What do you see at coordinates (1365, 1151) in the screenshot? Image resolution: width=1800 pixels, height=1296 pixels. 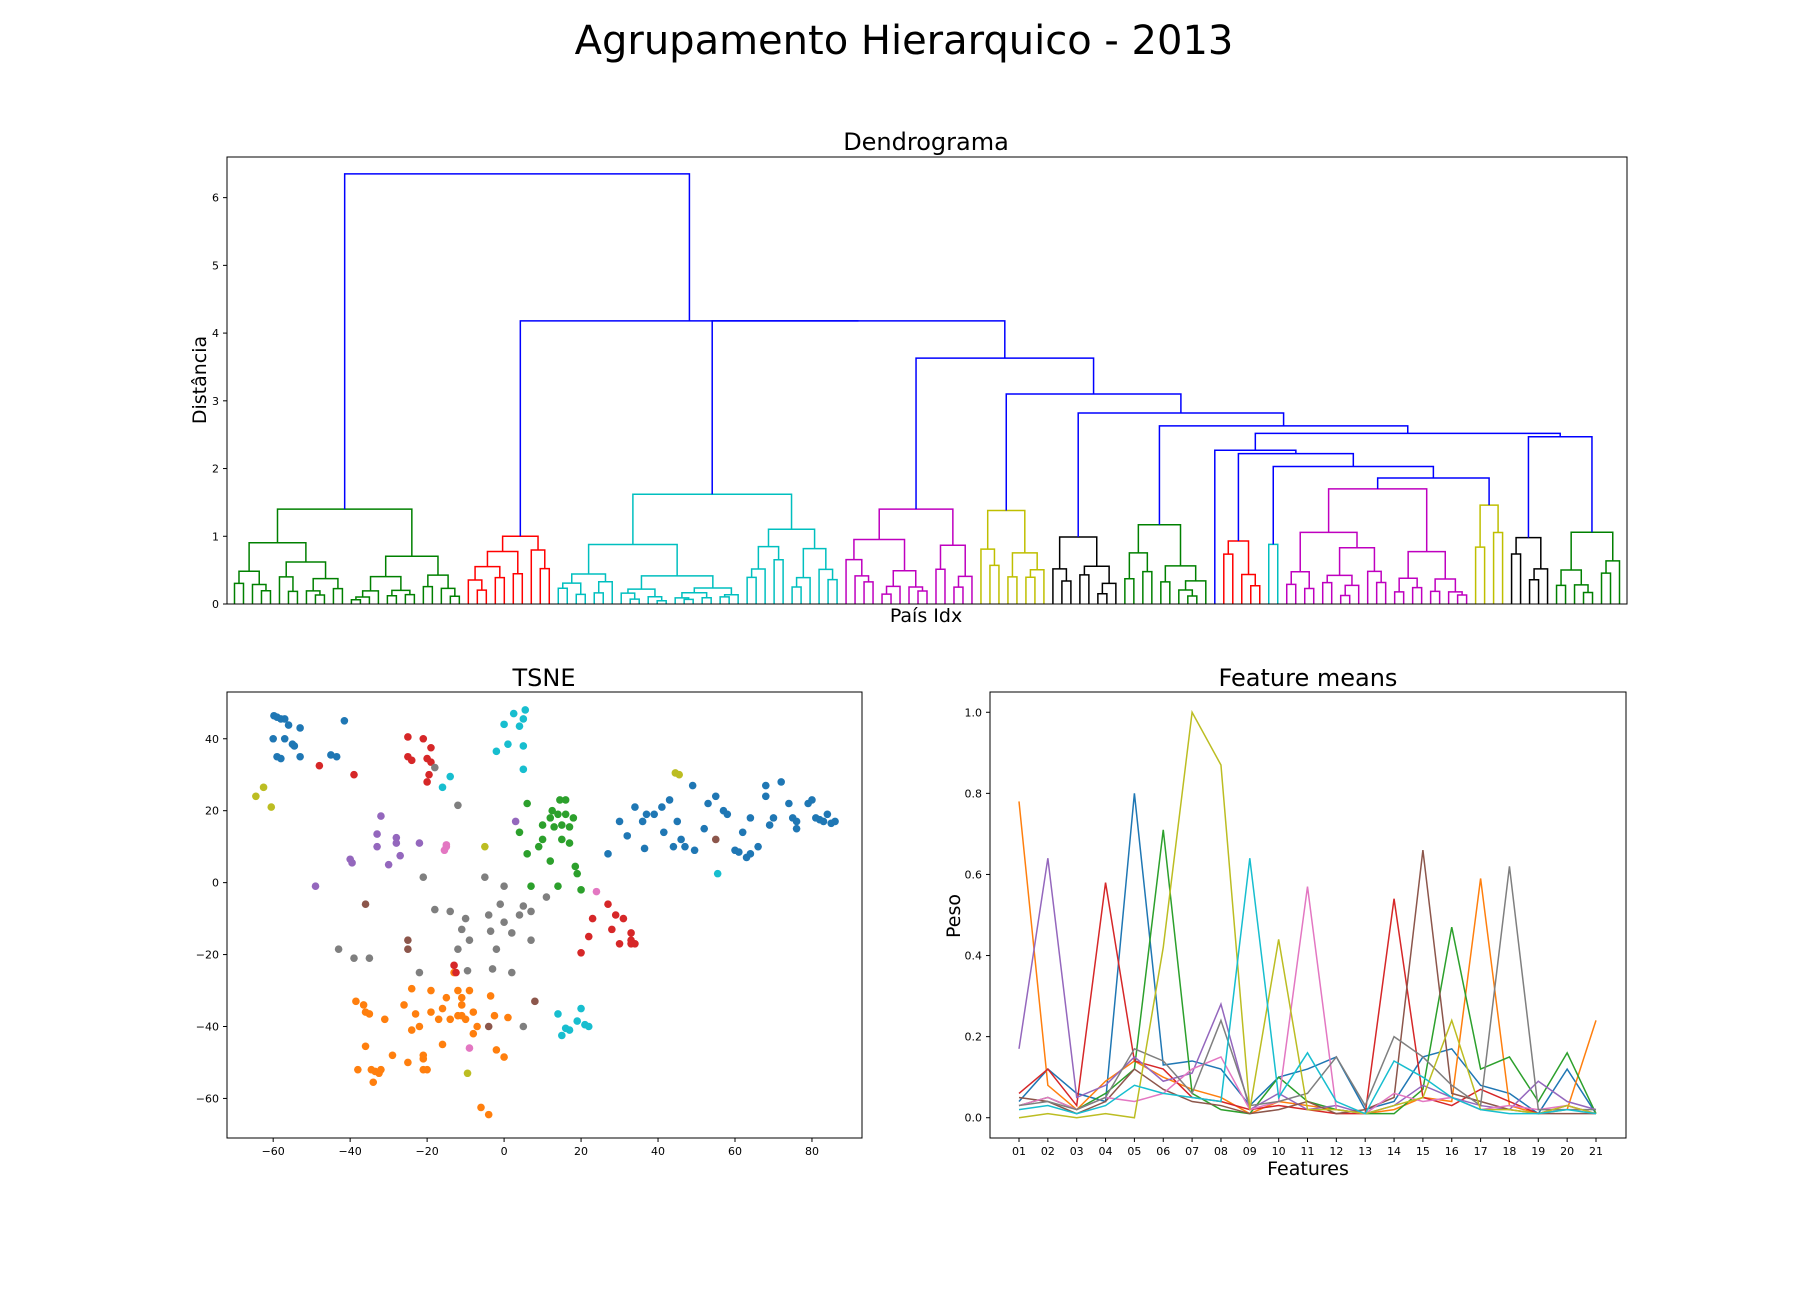 I see `x-tick-label: 13` at bounding box center [1365, 1151].